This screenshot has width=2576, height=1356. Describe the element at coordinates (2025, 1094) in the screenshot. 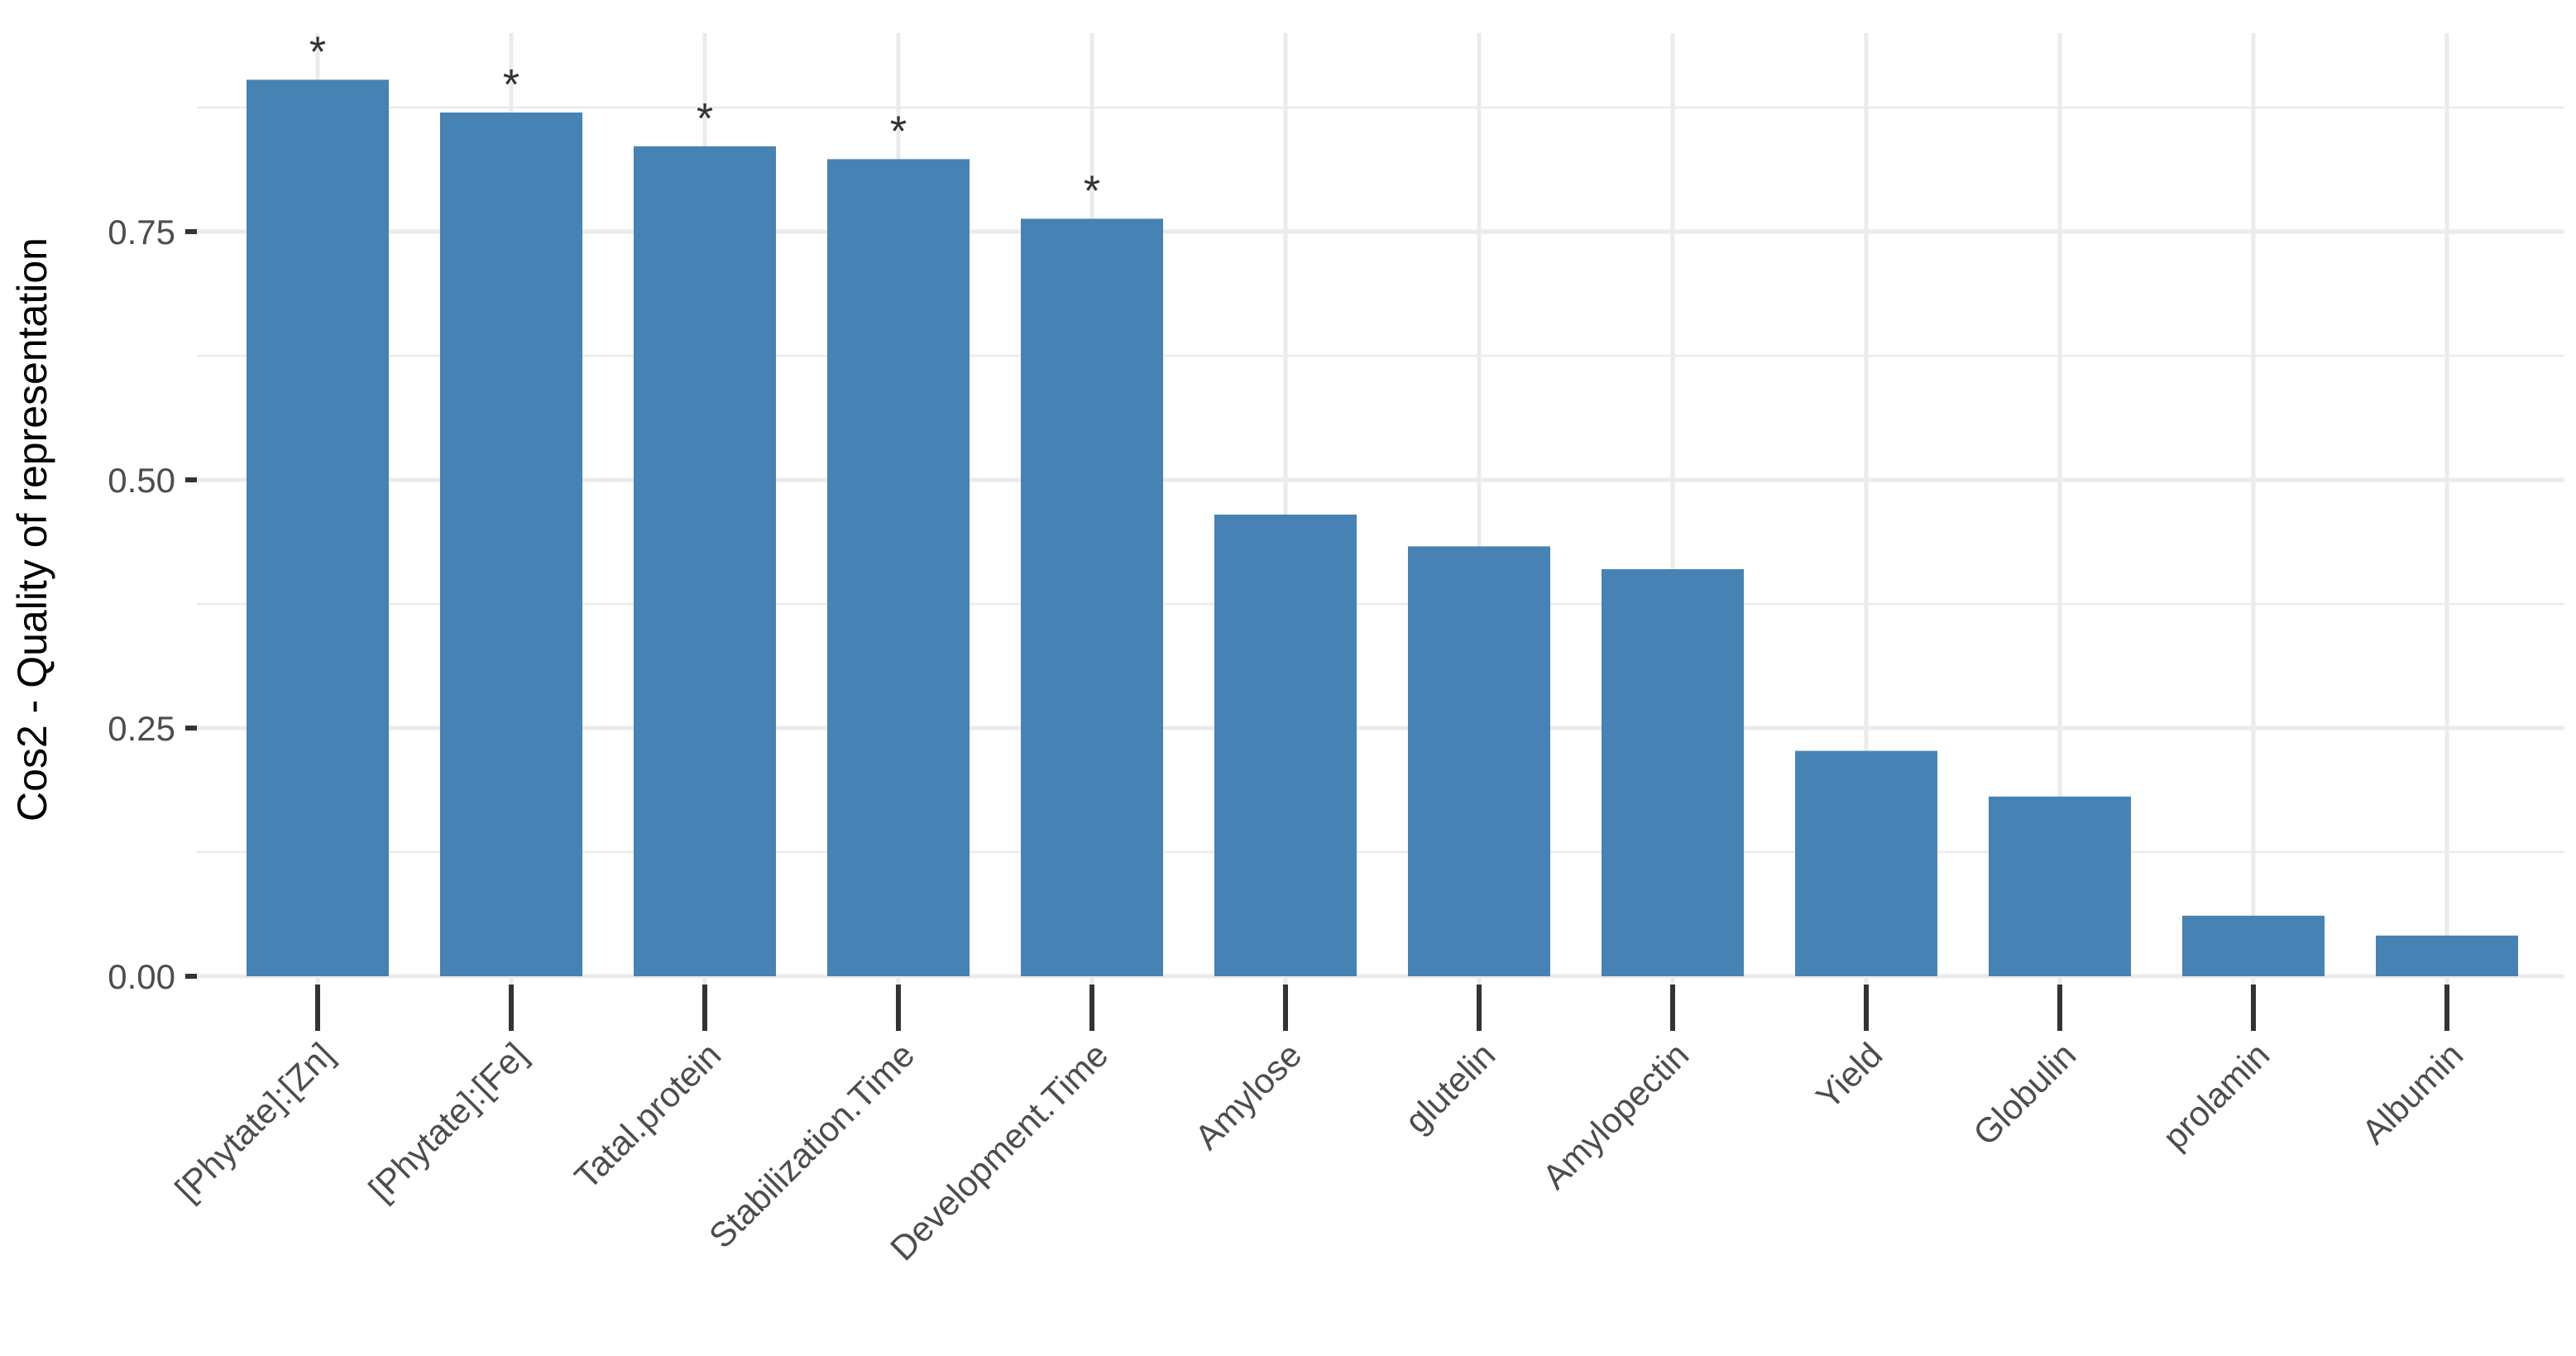

I see `x-tick-label: Globulin` at that location.